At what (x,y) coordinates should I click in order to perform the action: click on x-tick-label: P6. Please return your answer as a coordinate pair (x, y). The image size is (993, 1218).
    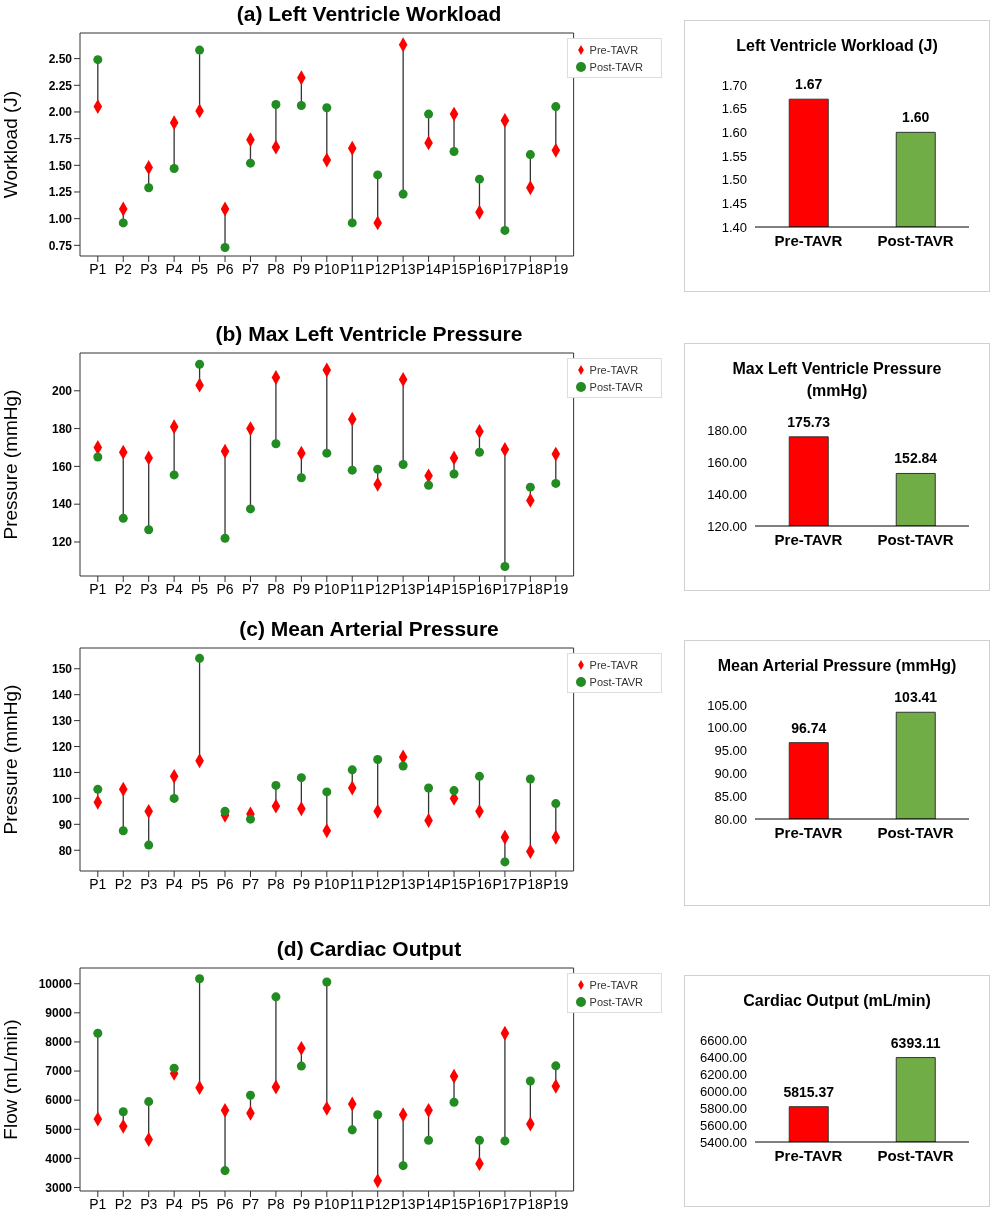
    Looking at the image, I should click on (225, 1203).